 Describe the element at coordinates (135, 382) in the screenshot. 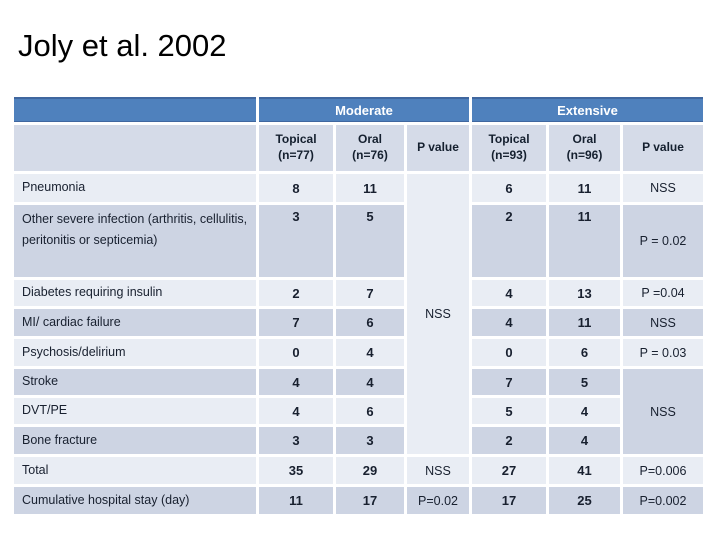

I see `row-label: Stroke` at that location.